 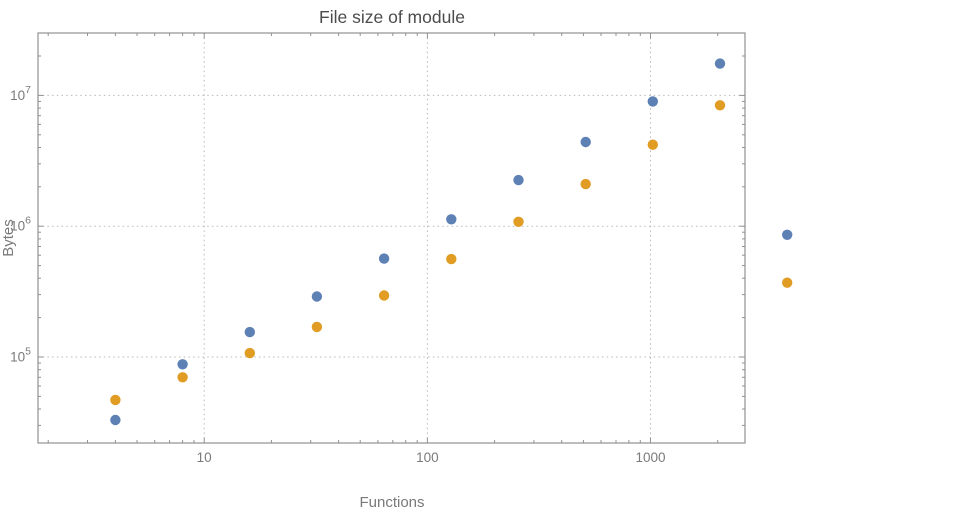 I want to click on x-axis-label: Functions, so click(x=391, y=502).